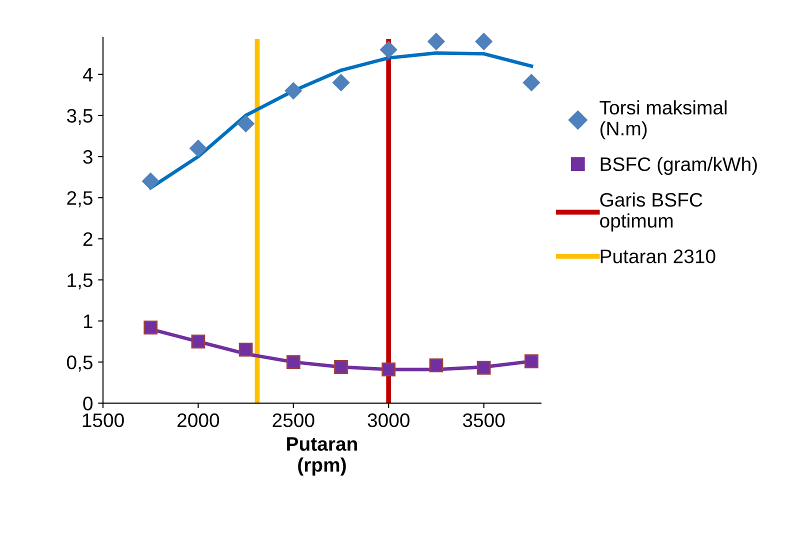  What do you see at coordinates (79, 364) in the screenshot?
I see `y-tick-label: 0,5` at bounding box center [79, 364].